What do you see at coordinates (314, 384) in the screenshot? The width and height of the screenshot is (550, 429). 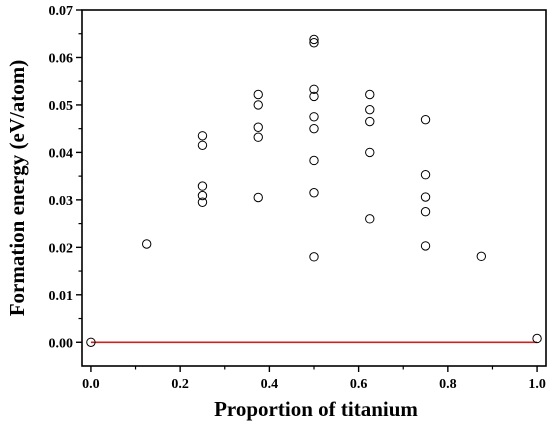 I see `x-tick-labels: 0.0 0.2 0.4 0.6 0.8 1.0` at bounding box center [314, 384].